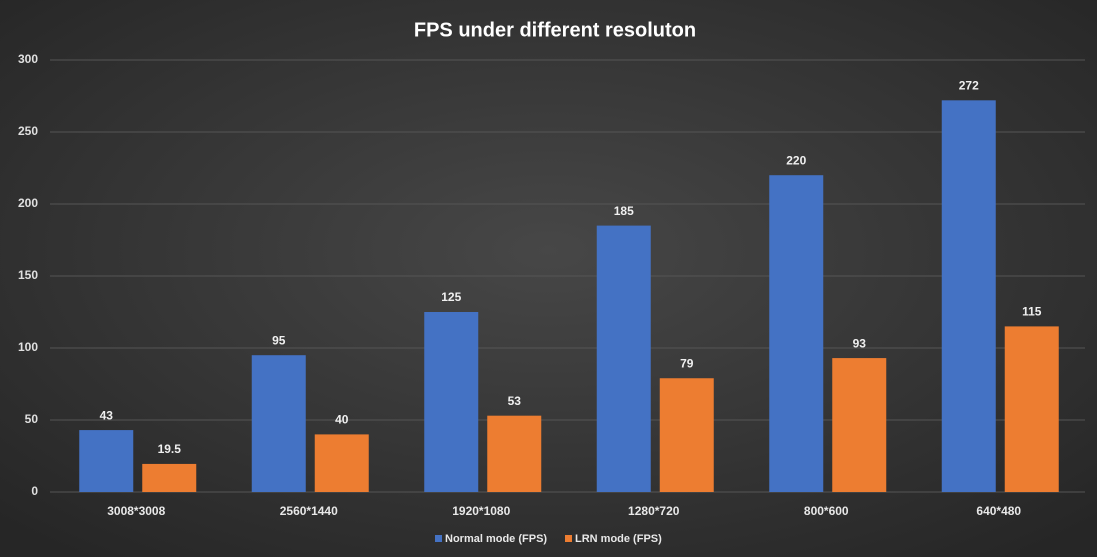 Image resolution: width=1097 pixels, height=557 pixels. I want to click on x-tick-label: 2560*1440, so click(309, 511).